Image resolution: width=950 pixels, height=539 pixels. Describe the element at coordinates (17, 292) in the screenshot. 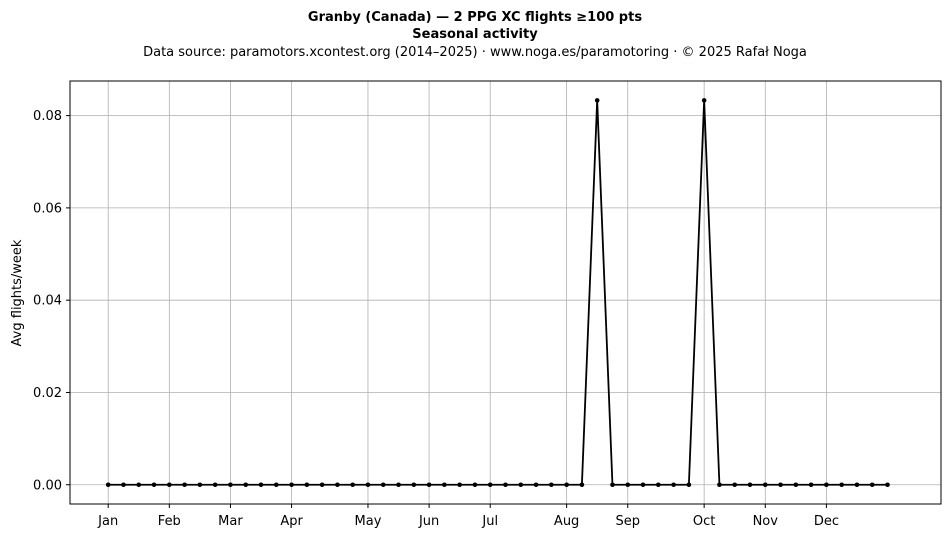

I see `y-axis-label: Avg flights/week` at that location.